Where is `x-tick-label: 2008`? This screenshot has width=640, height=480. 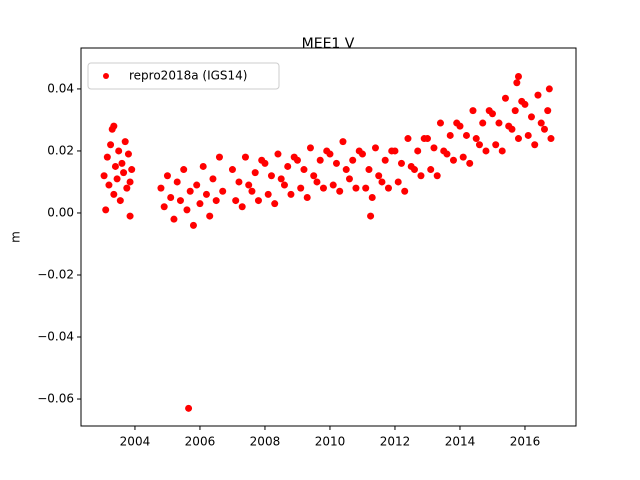
x-tick-label: 2008 is located at coordinates (265, 442).